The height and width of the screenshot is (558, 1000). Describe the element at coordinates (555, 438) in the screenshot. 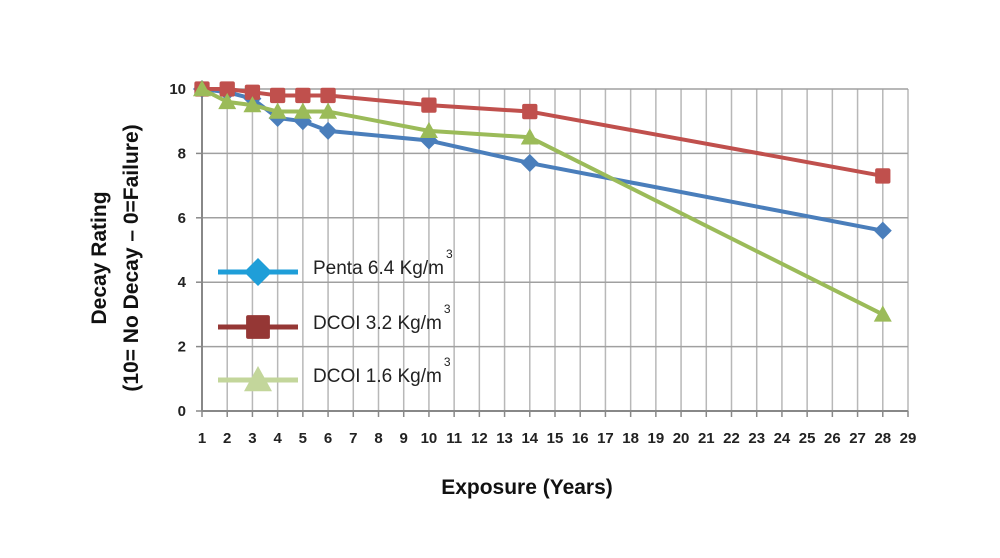

I see `x-tick-label: 15` at that location.